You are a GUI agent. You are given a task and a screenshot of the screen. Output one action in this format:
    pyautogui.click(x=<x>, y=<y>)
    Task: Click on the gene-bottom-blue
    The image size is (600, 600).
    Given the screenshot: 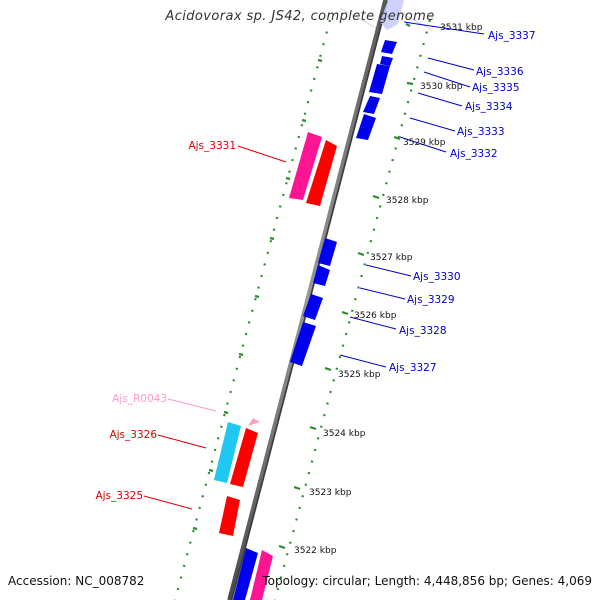 What is the action you would take?
    pyautogui.click(x=245, y=574)
    